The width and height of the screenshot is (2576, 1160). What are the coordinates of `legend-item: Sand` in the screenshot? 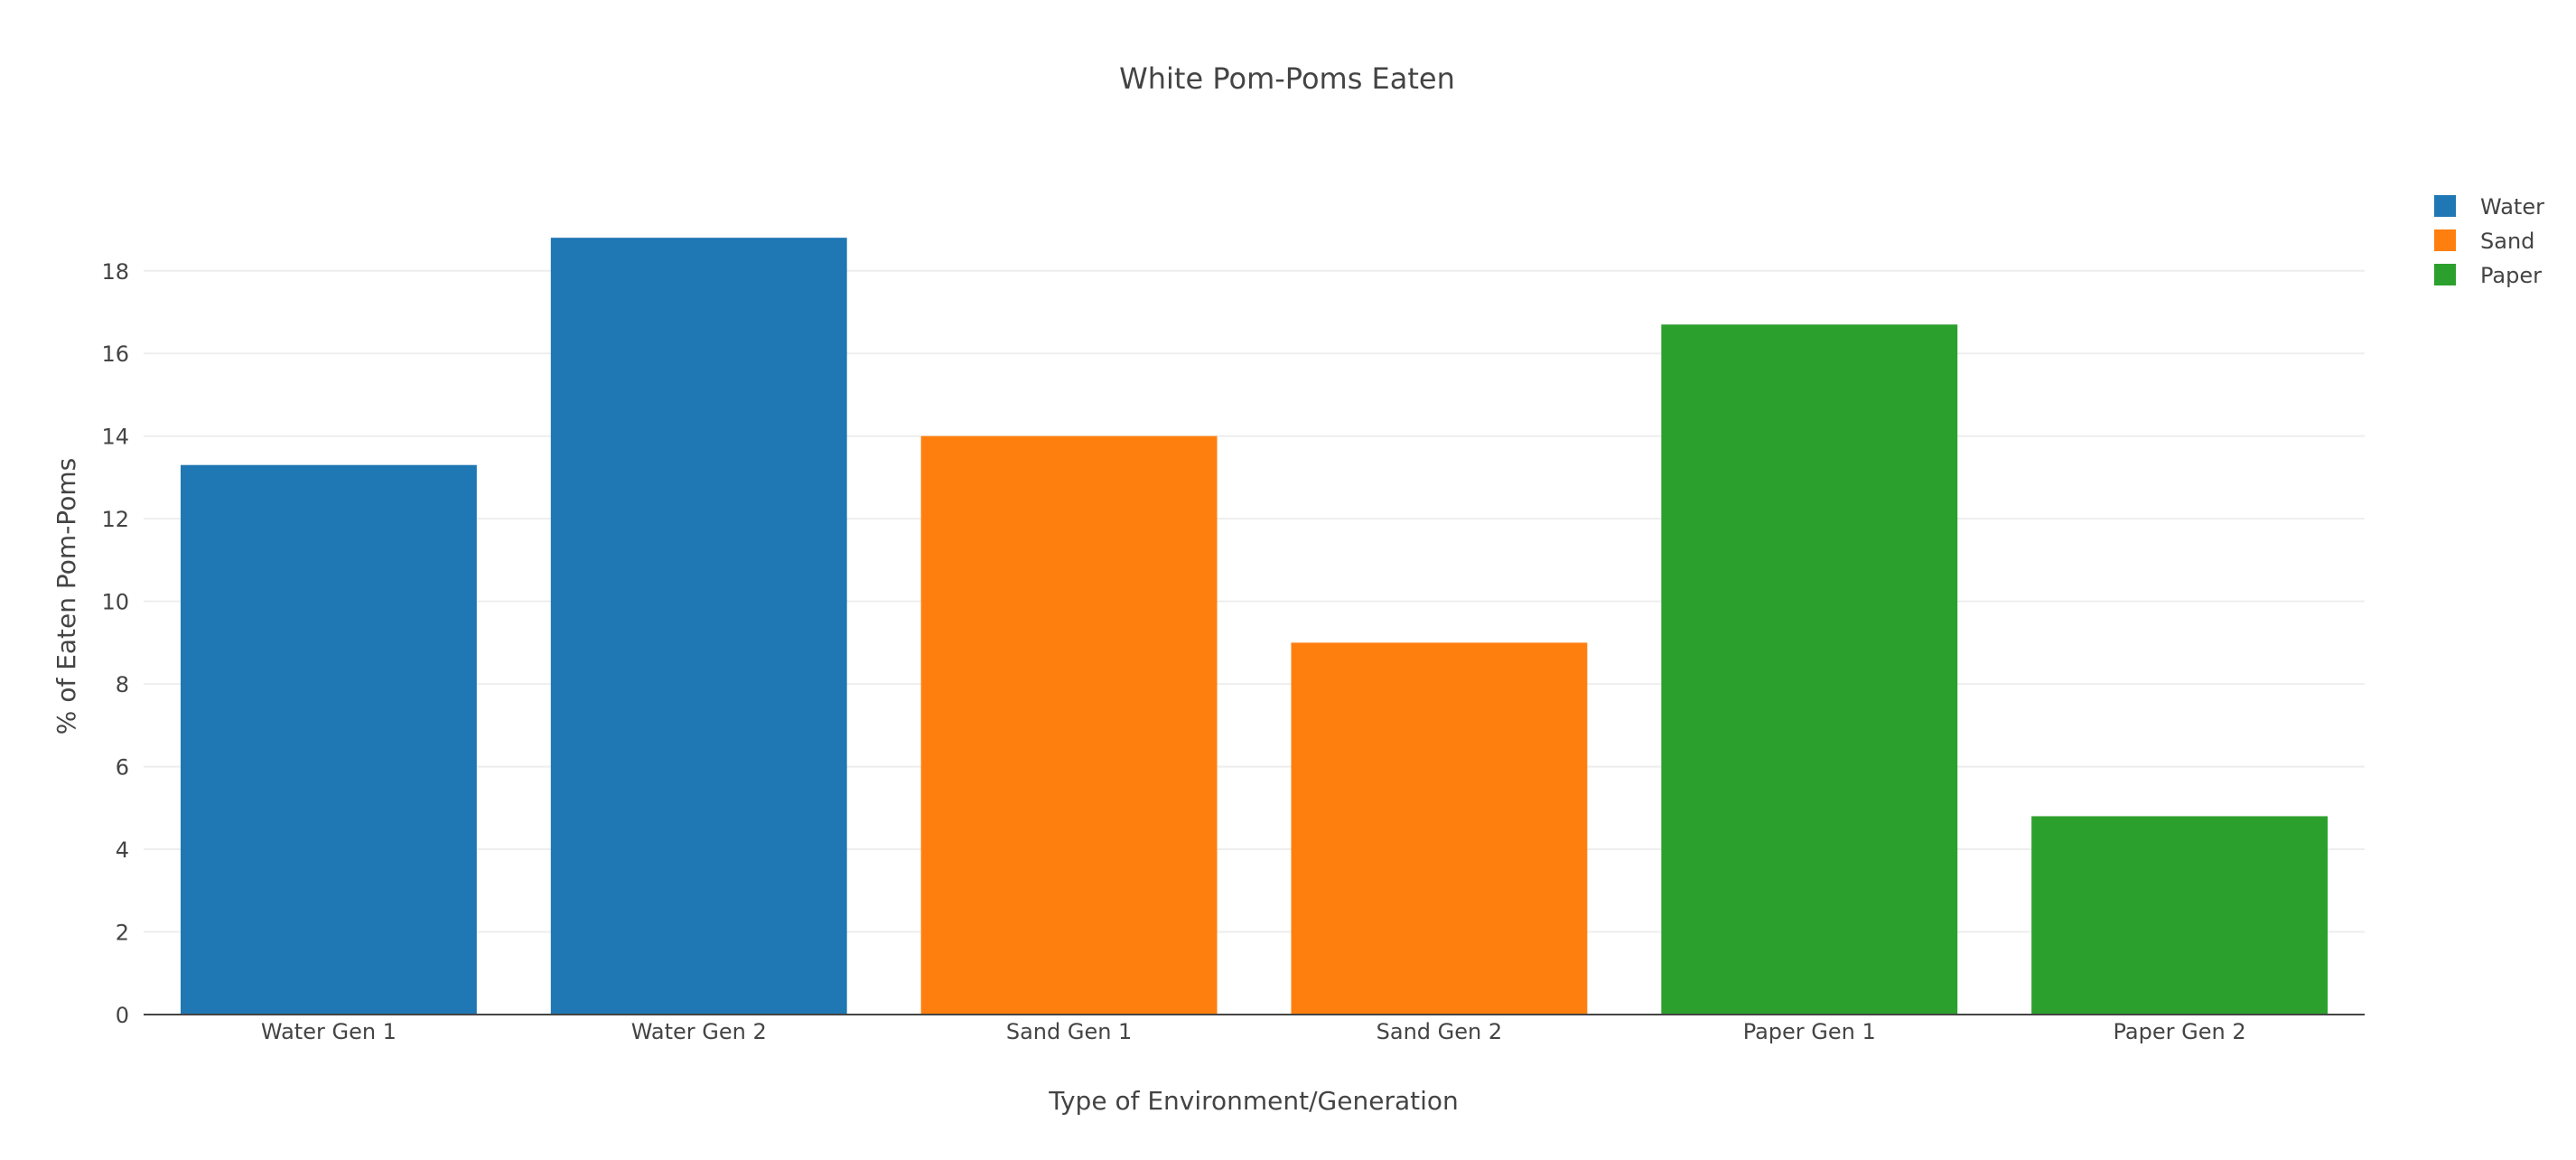 It's located at (2484, 241).